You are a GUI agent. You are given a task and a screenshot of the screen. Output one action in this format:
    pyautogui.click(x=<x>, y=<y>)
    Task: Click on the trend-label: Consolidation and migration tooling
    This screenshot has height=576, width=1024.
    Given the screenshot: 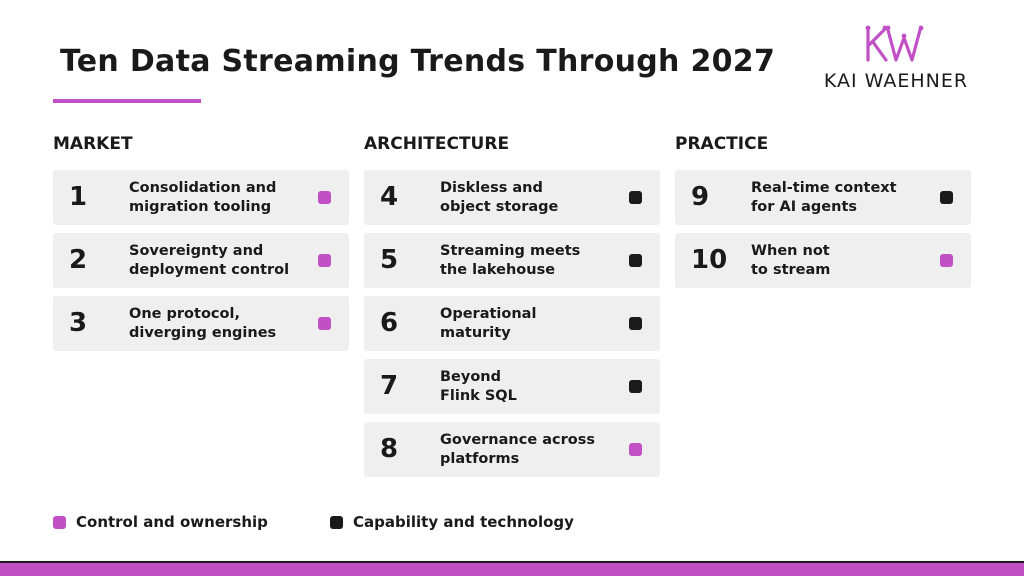 What is the action you would take?
    pyautogui.click(x=203, y=197)
    